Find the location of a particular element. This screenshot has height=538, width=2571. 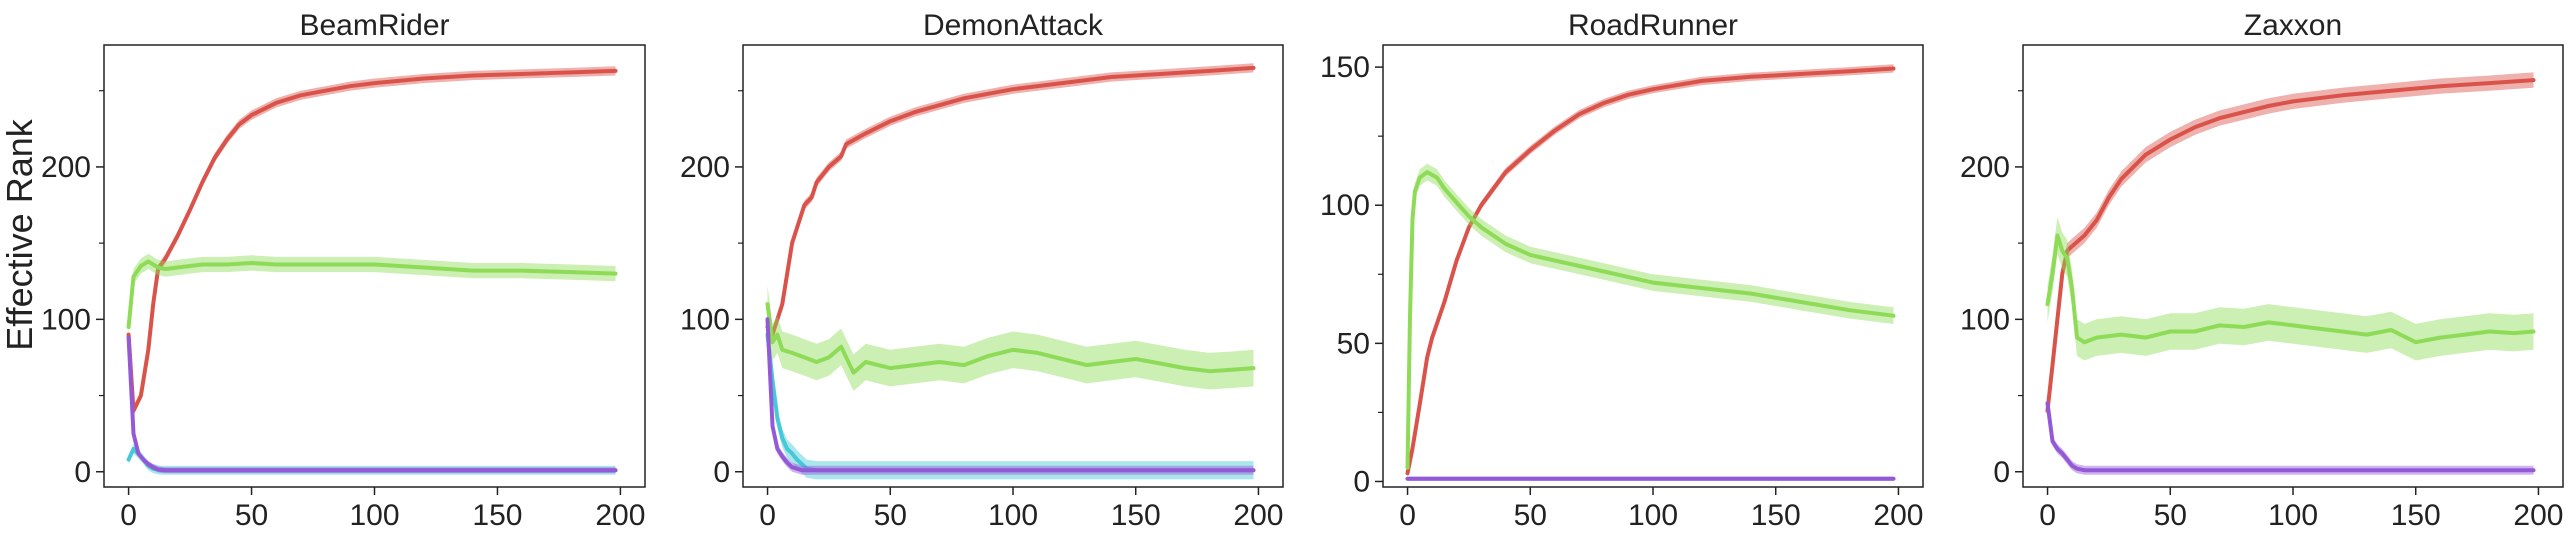

panel-title: BeamRider is located at coordinates (374, 25).